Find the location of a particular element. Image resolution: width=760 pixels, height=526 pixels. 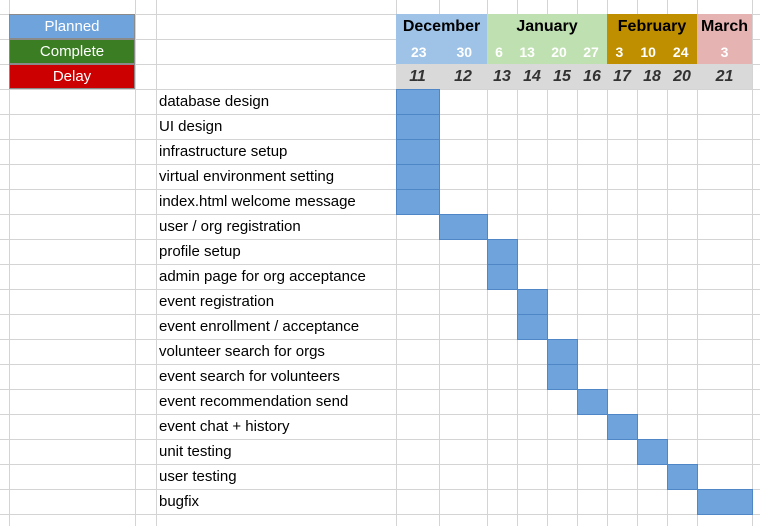

week-number: 15 is located at coordinates (562, 76).